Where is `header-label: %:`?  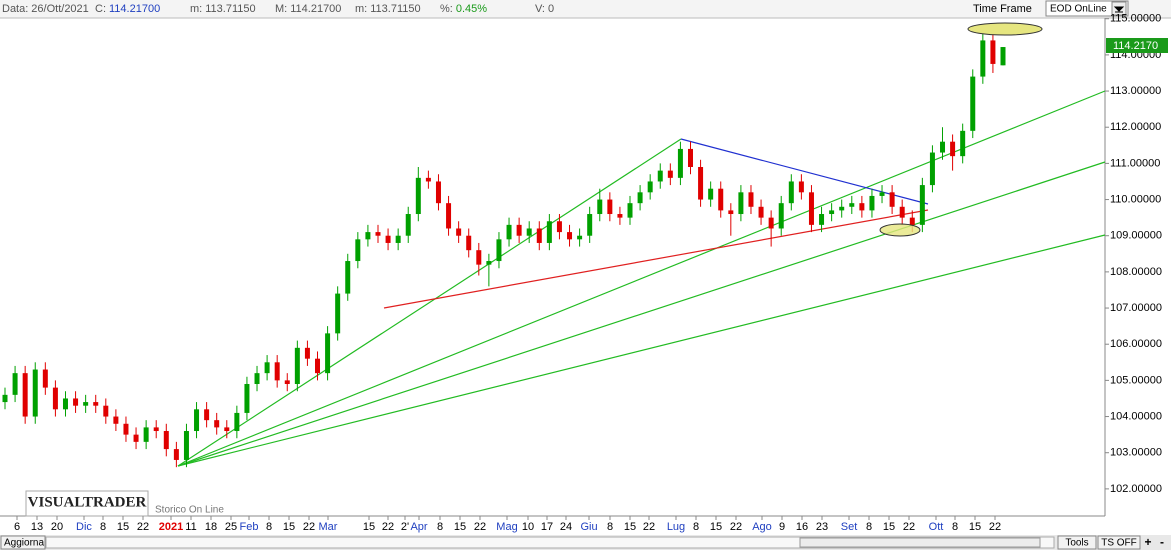 header-label: %: is located at coordinates (446, 9).